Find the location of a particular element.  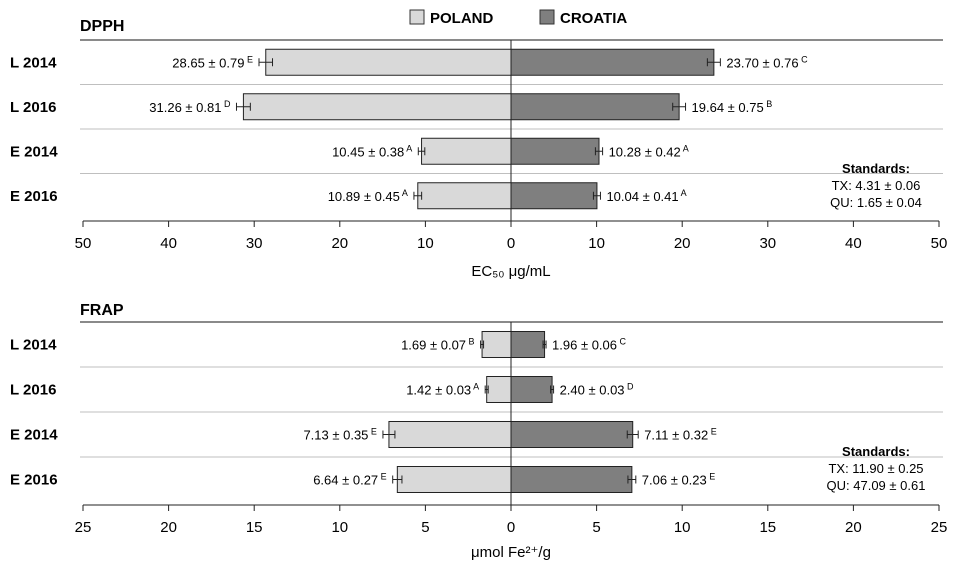

dpph-value-label: 10.89 ± 0.45 A is located at coordinates (368, 196).